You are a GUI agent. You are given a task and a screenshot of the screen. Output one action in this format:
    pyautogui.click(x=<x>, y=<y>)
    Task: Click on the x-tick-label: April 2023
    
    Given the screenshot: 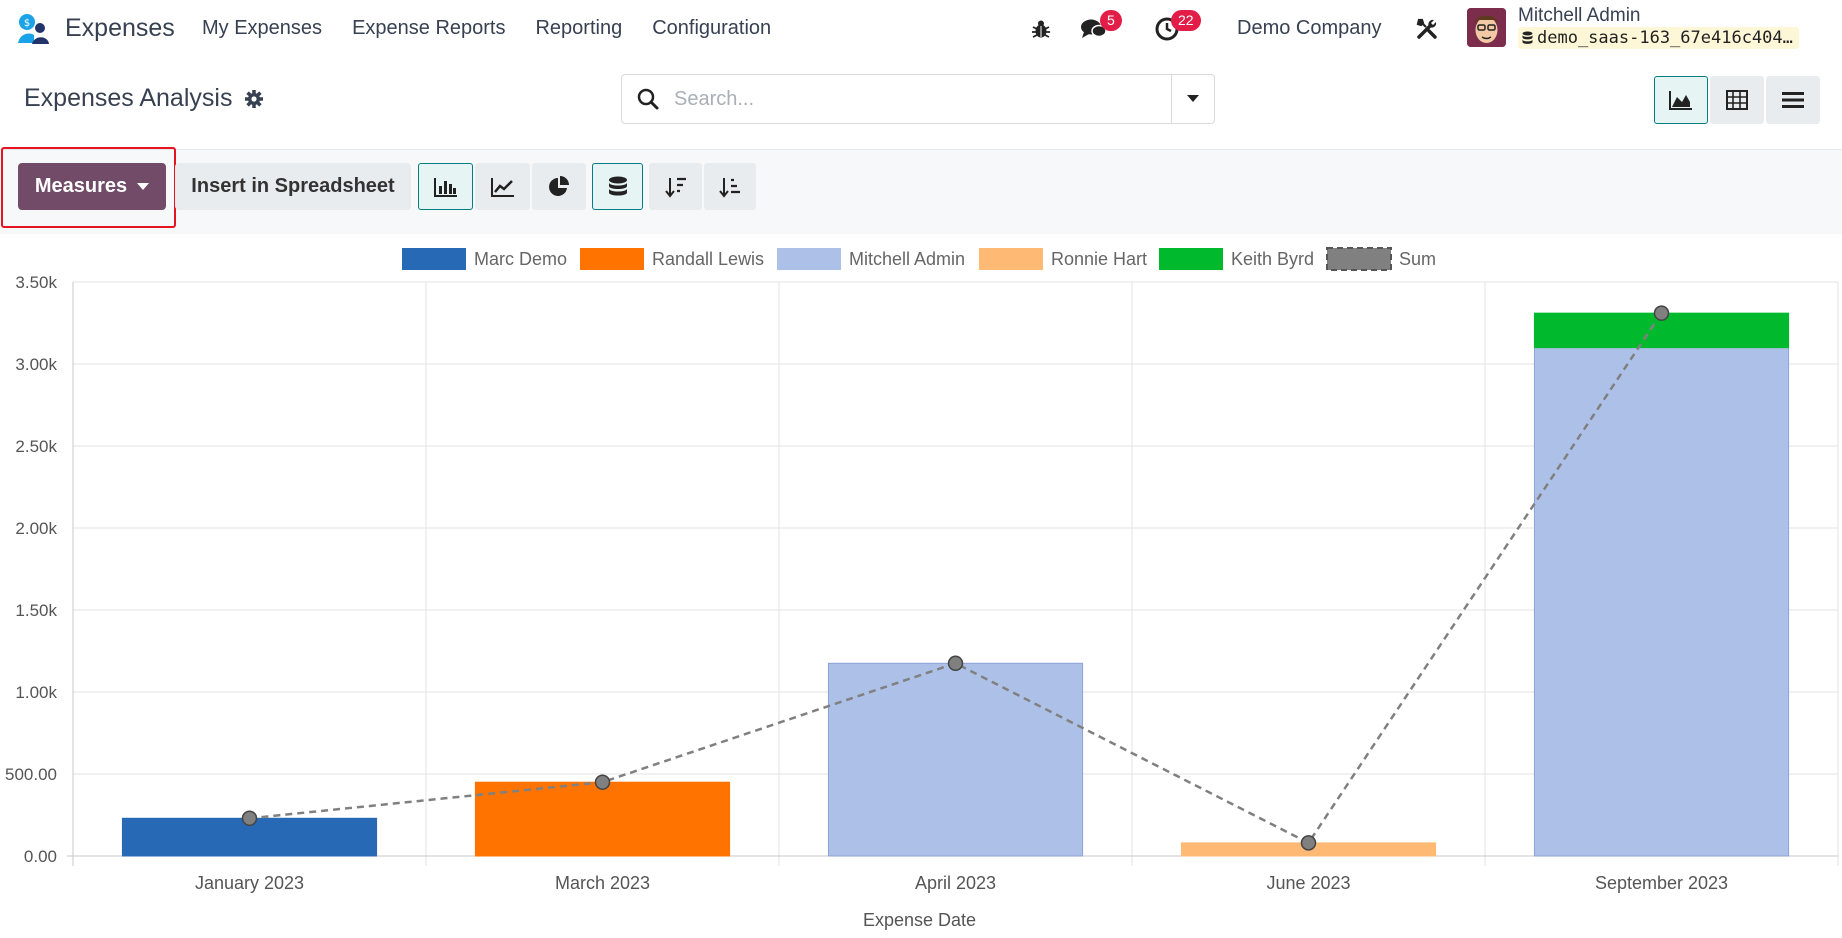 What is the action you would take?
    pyautogui.click(x=955, y=883)
    